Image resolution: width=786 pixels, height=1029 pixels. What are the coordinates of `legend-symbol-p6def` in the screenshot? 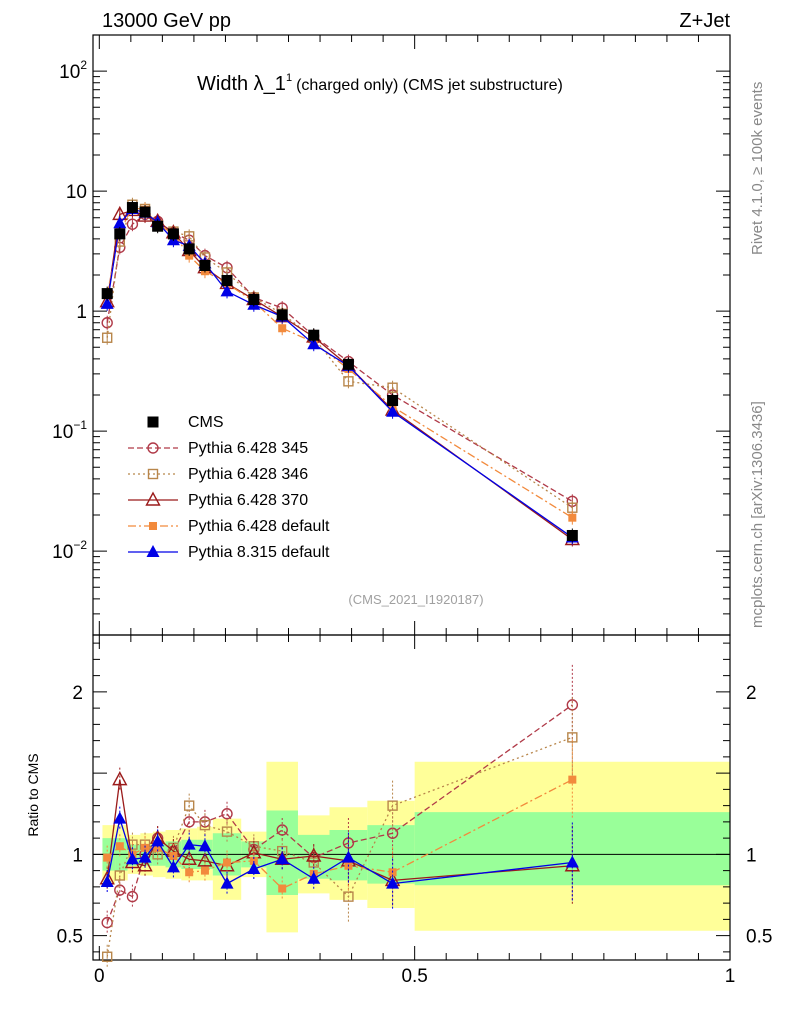 It's located at (153, 526).